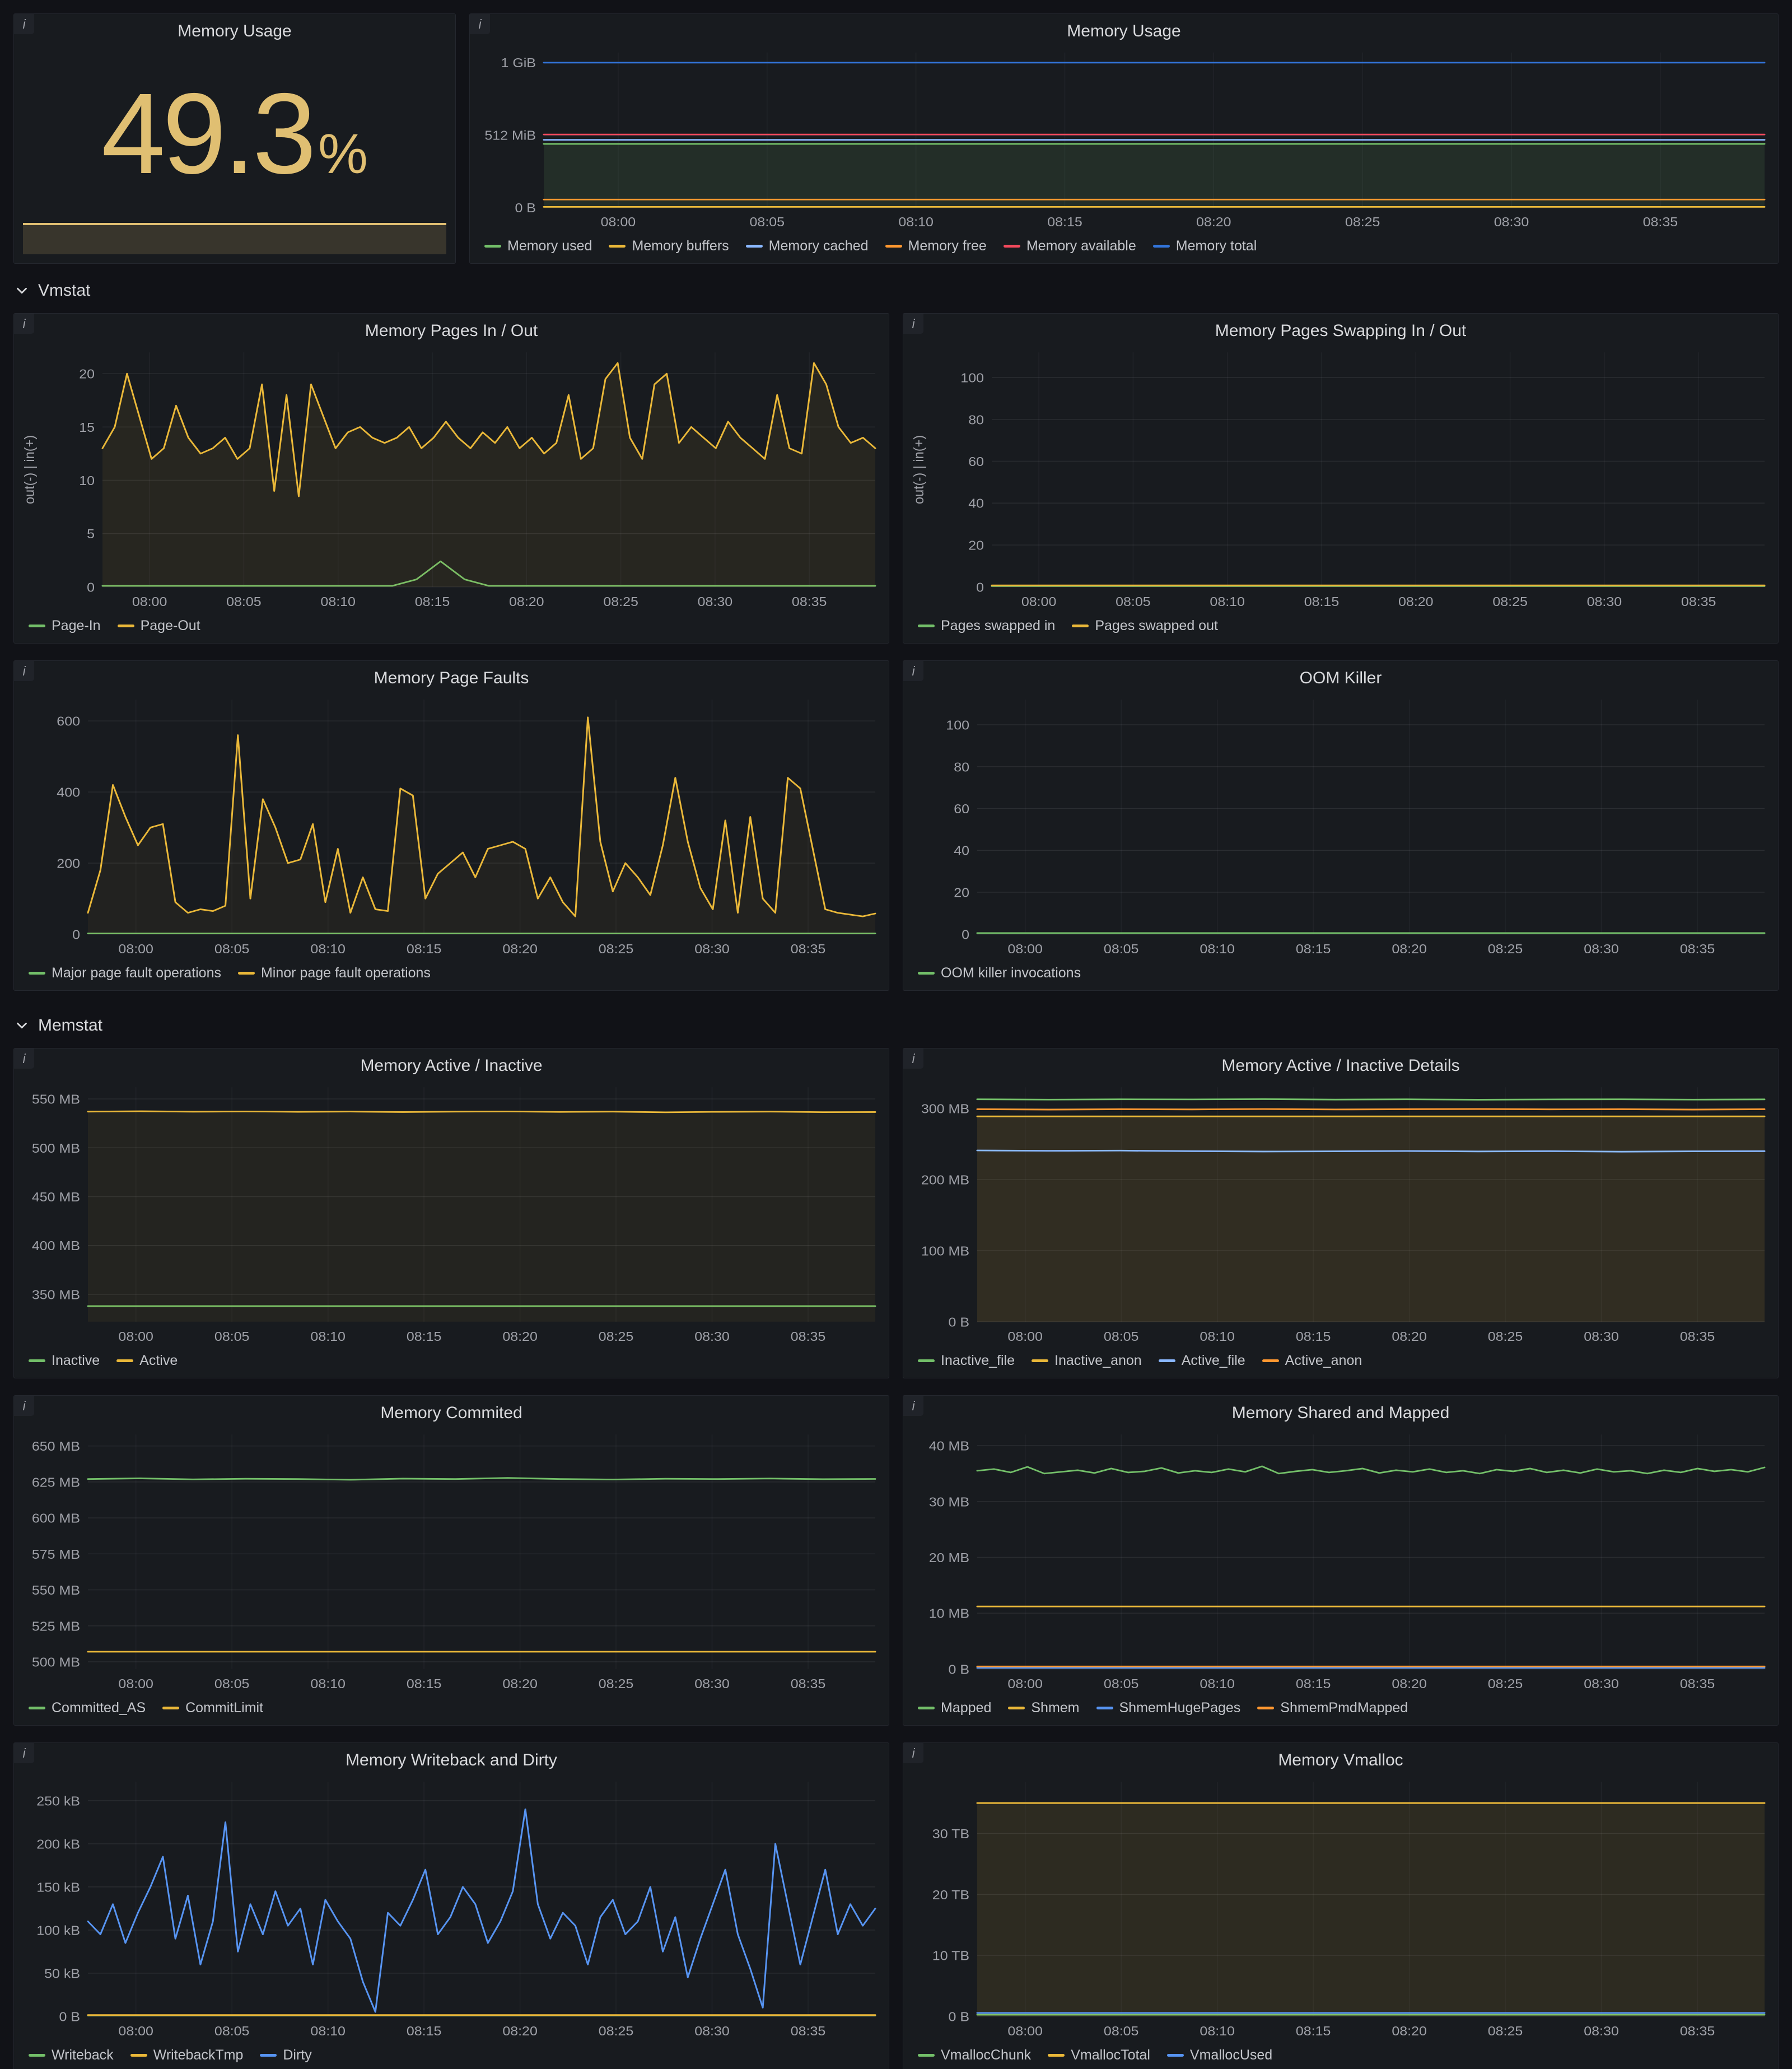 The height and width of the screenshot is (2069, 1792). What do you see at coordinates (334, 973) in the screenshot?
I see `legend-item: Minor page fault operations` at bounding box center [334, 973].